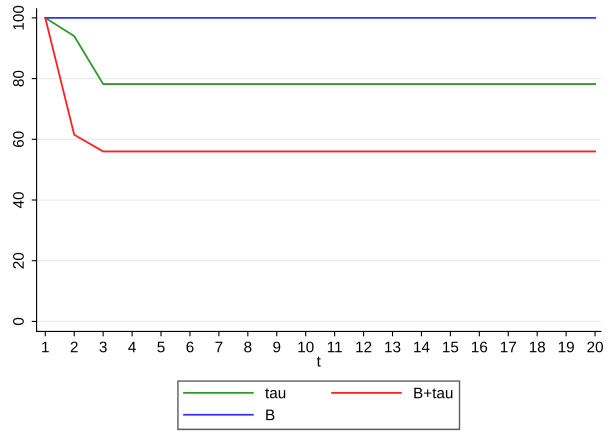 The width and height of the screenshot is (610, 439). I want to click on legend-label: B, so click(270, 415).